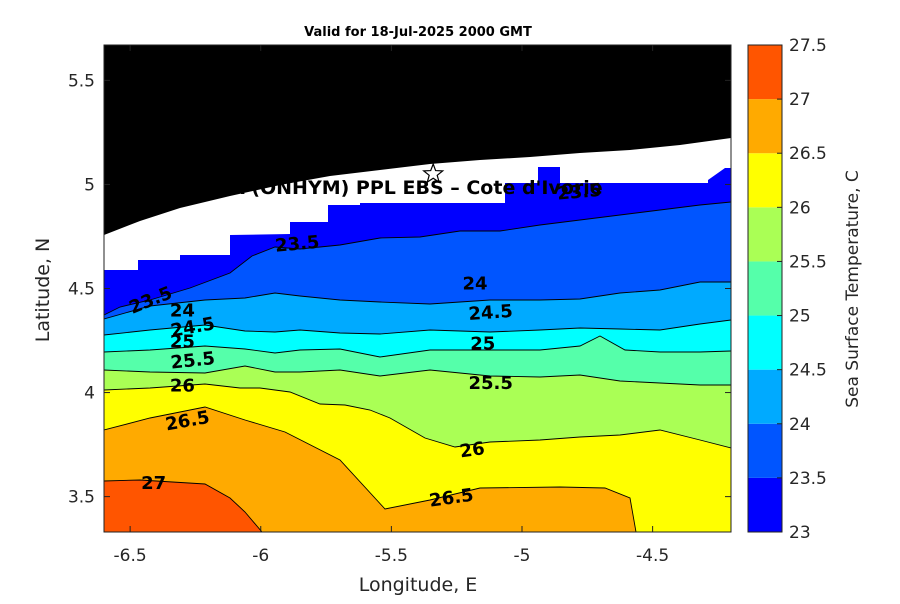  I want to click on colorbar-tick-label: 23.5, so click(808, 479).